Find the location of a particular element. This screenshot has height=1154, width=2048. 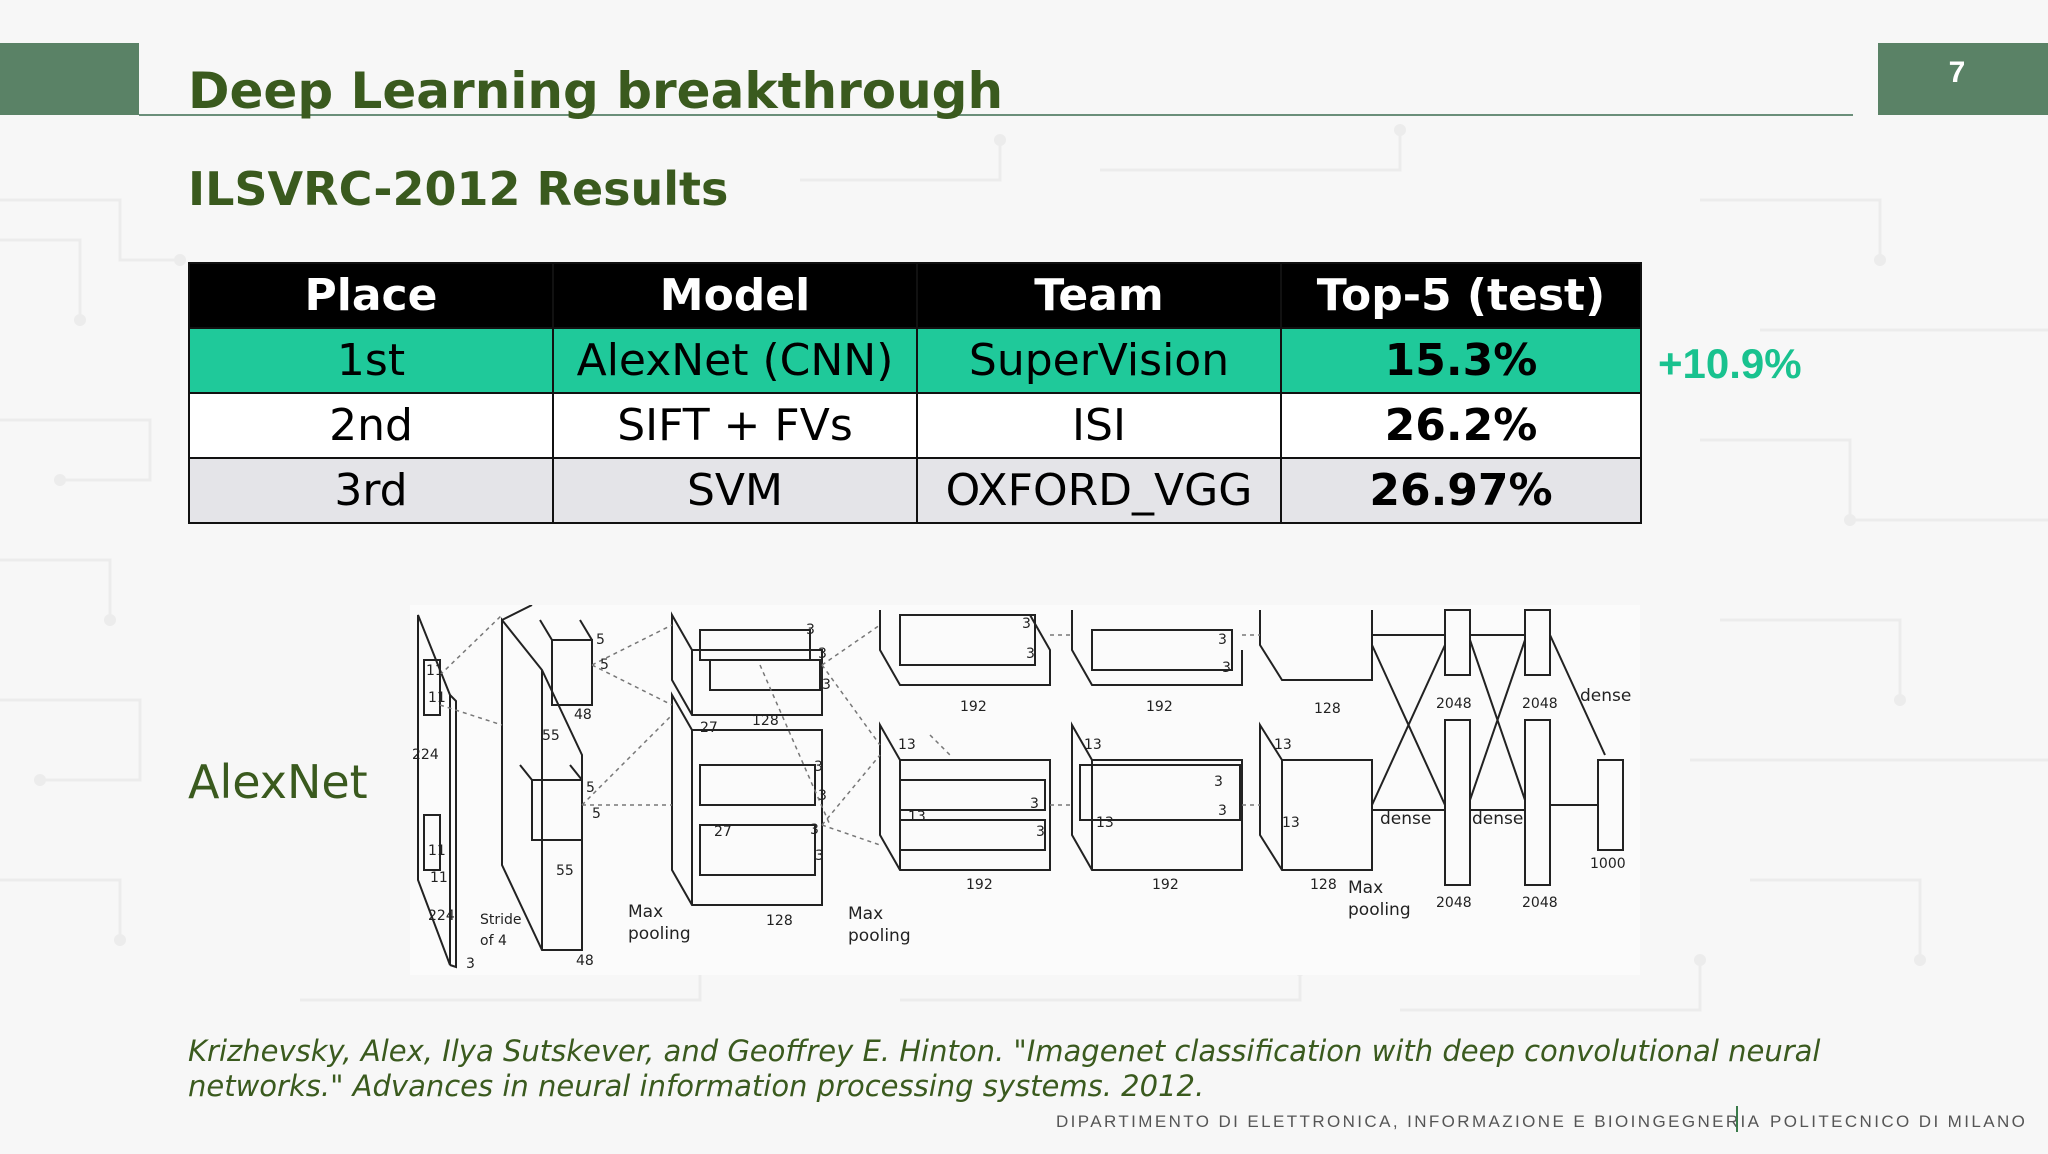

fc6-bottom is located at coordinates (1457, 802).